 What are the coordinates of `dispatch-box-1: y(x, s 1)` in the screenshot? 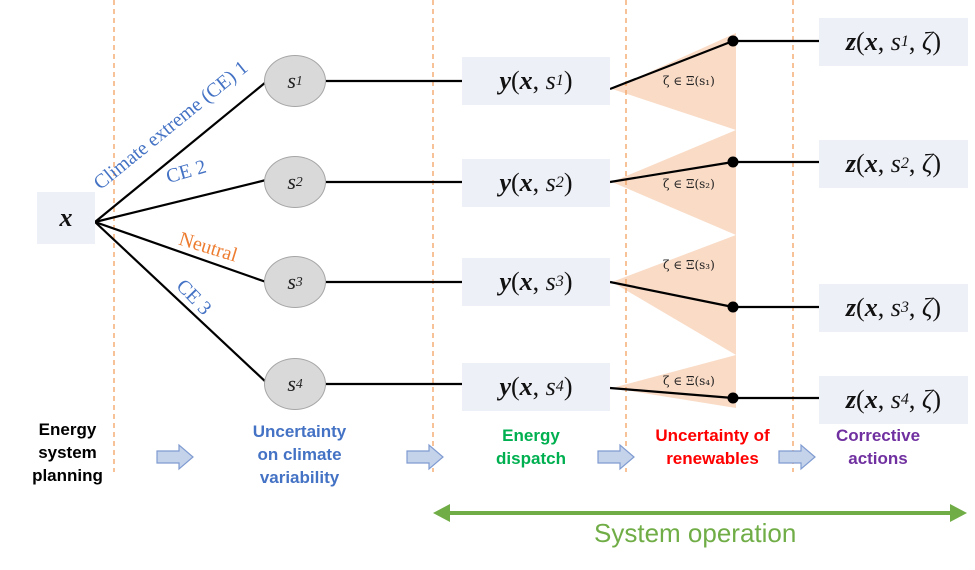 It's located at (536, 81).